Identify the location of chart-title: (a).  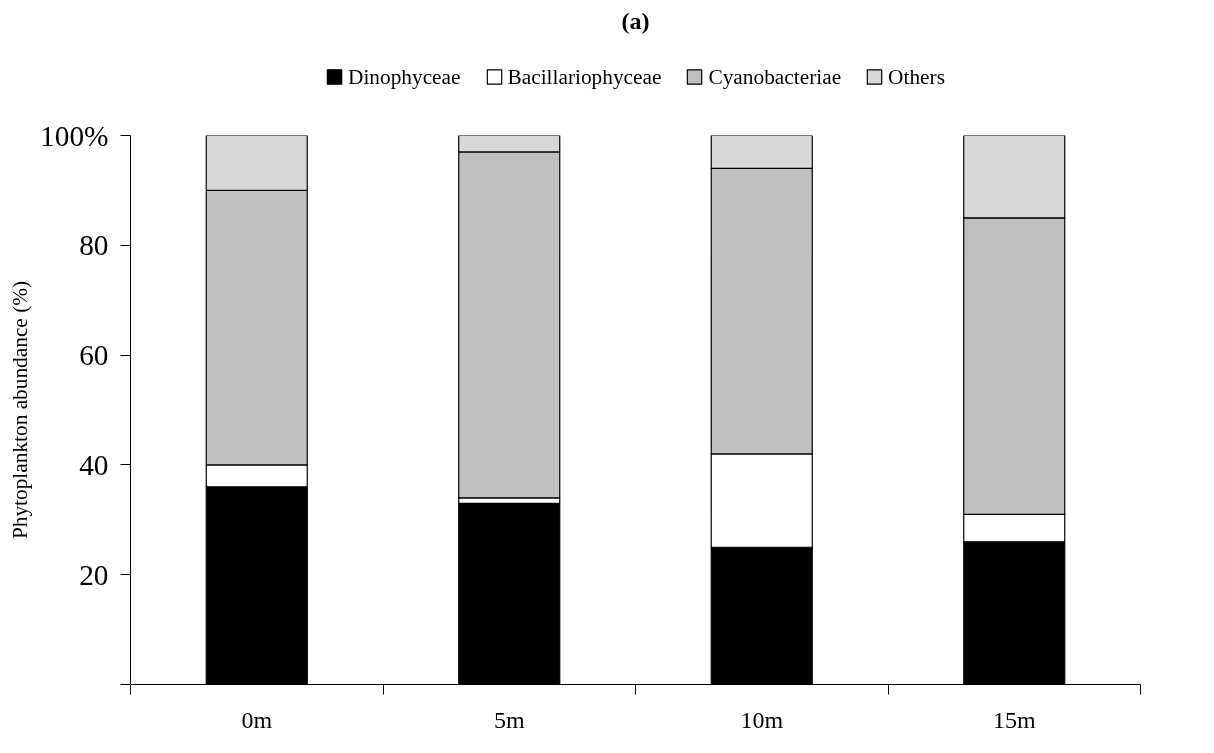
(635, 20).